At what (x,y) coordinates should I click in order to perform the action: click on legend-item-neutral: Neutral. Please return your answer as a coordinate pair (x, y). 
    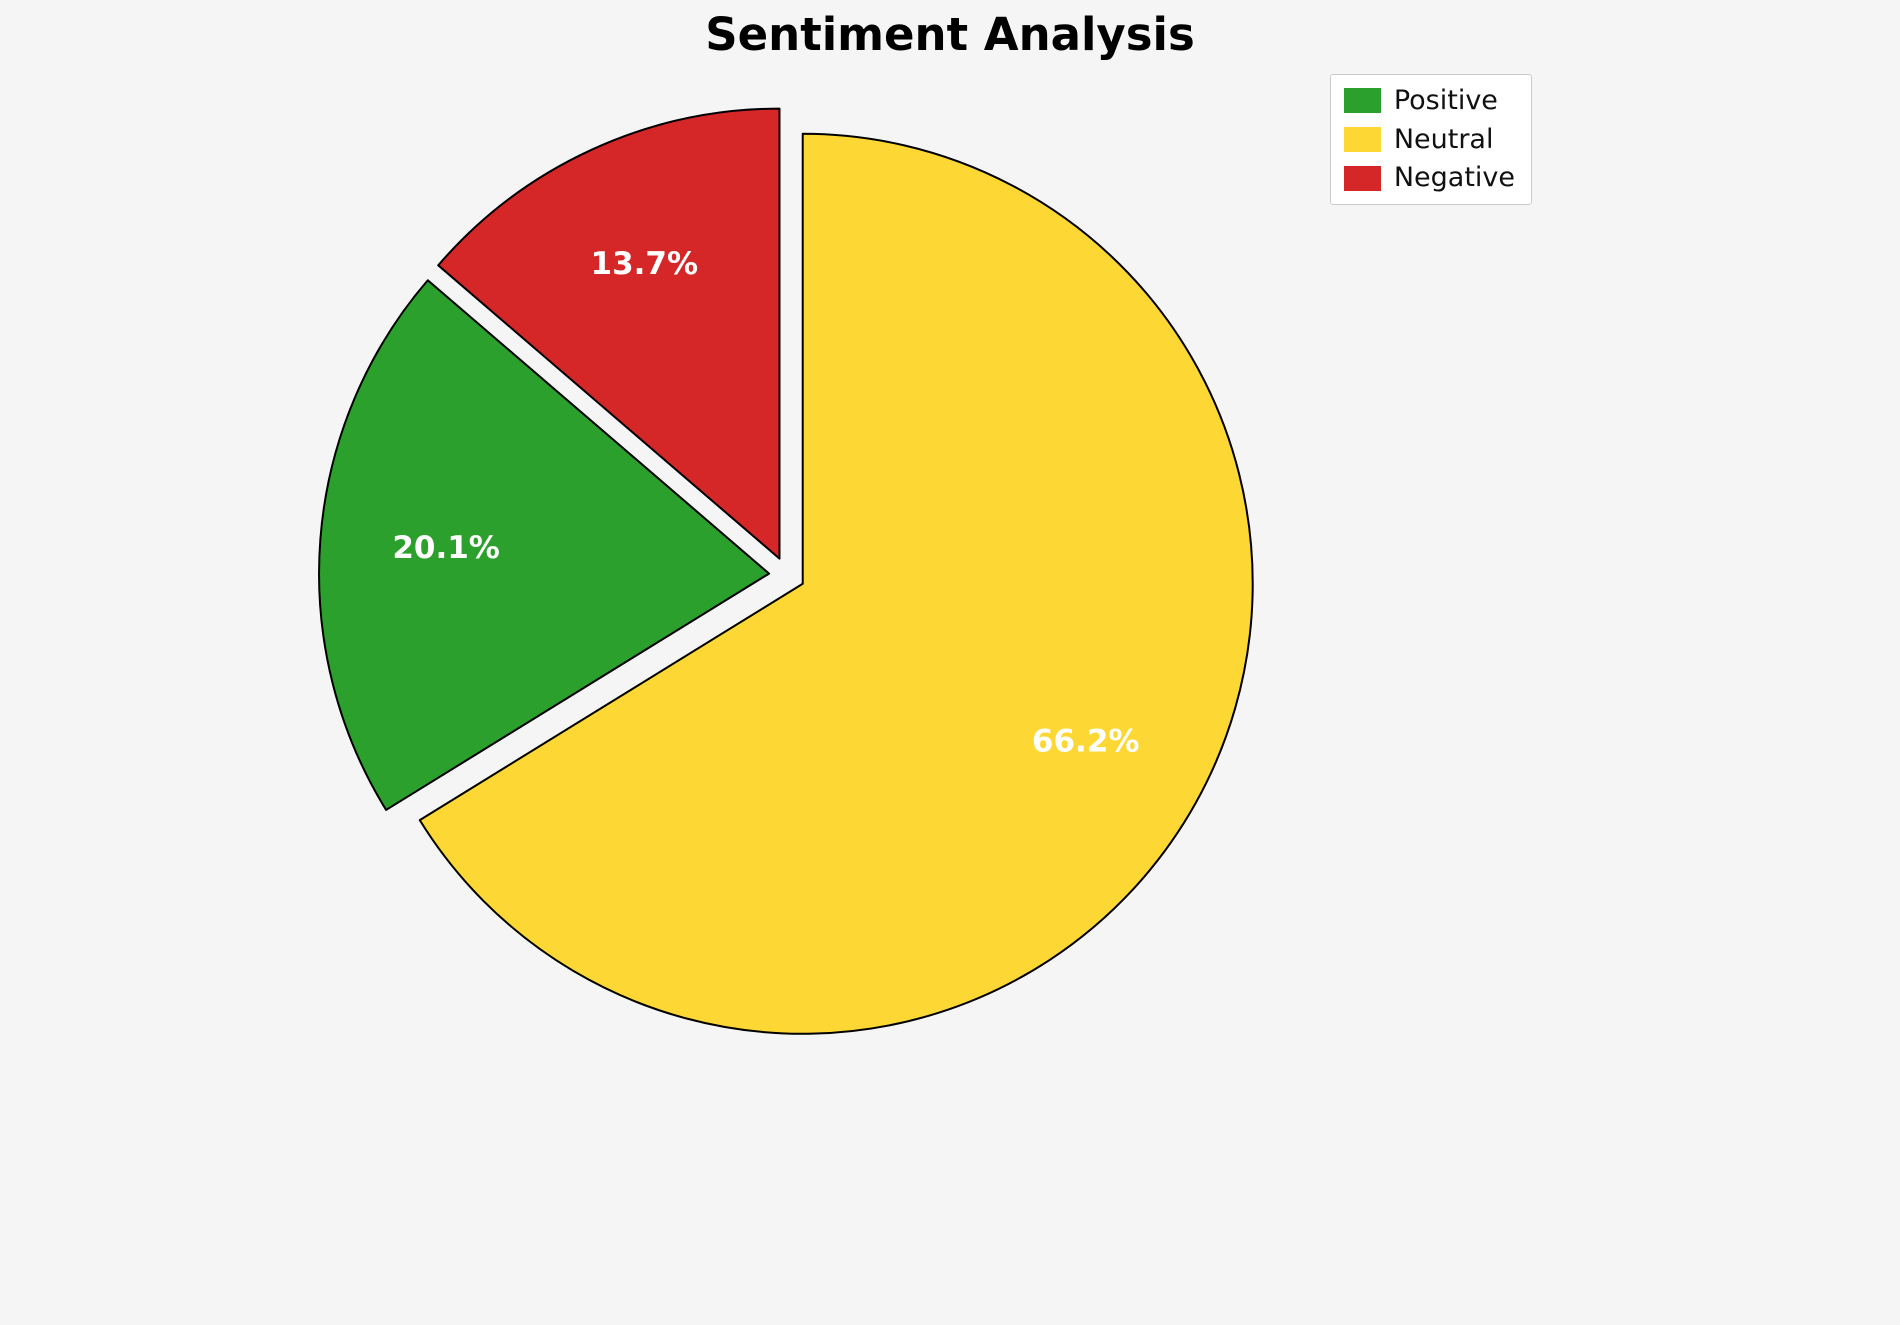
    Looking at the image, I should click on (1429, 139).